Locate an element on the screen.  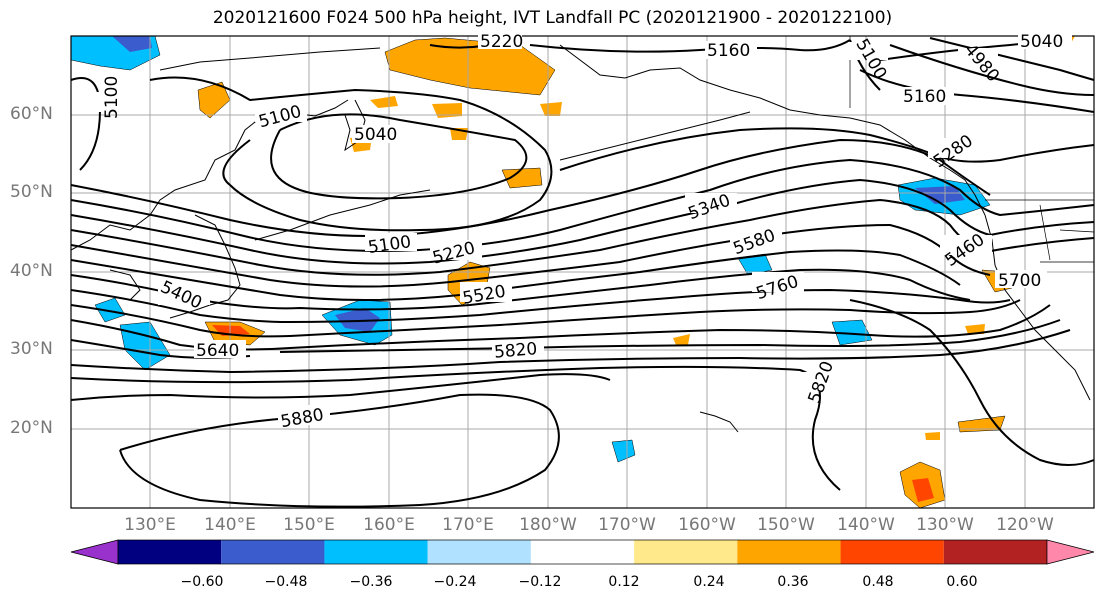
coast-japan is located at coordinates (205, 266).